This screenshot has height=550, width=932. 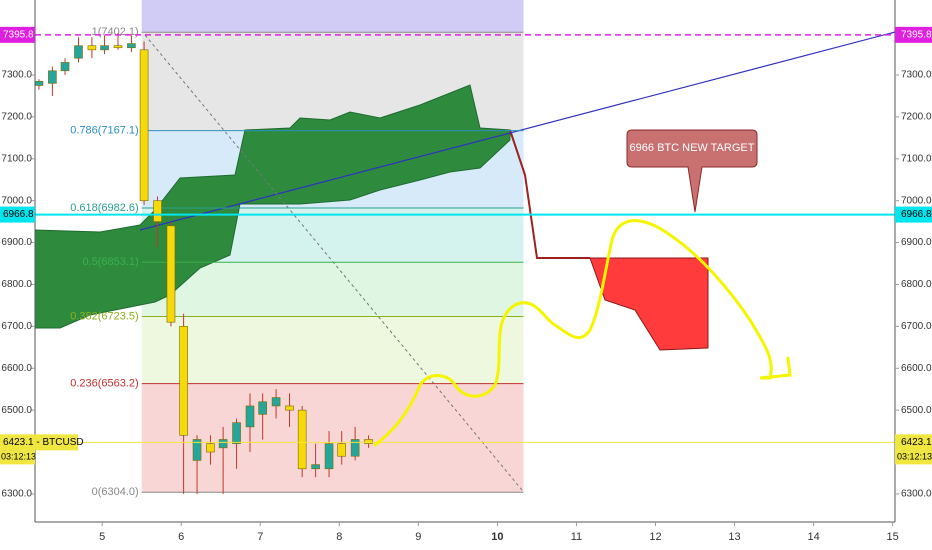 What do you see at coordinates (115, 492) in the screenshot?
I see `fib-label: 0(6304.0)` at bounding box center [115, 492].